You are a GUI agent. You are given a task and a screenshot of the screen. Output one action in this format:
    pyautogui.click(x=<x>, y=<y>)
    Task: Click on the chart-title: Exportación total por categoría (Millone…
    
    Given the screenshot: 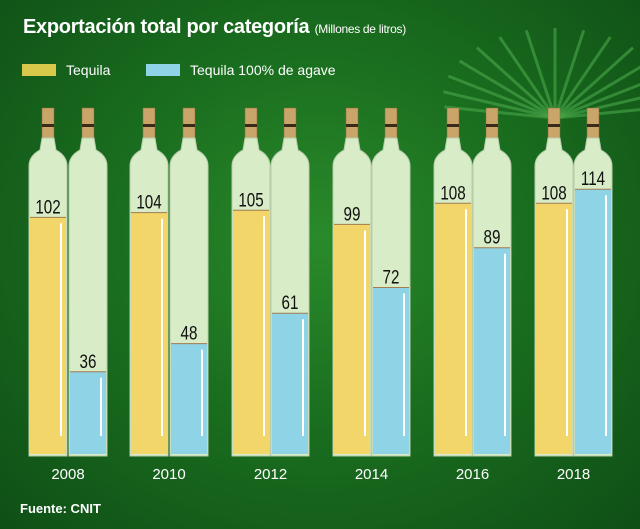 What is the action you would take?
    pyautogui.click(x=214, y=27)
    